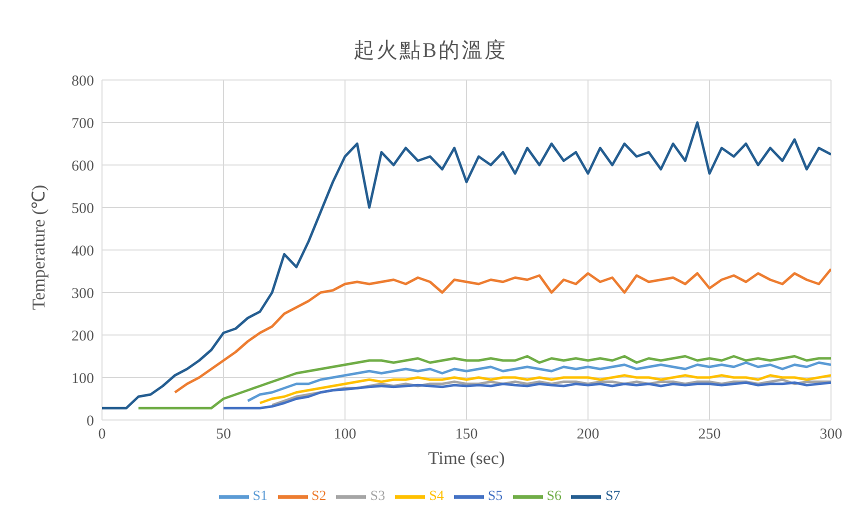 The height and width of the screenshot is (520, 861). Describe the element at coordinates (554, 496) in the screenshot. I see `legend-label: S6` at that location.